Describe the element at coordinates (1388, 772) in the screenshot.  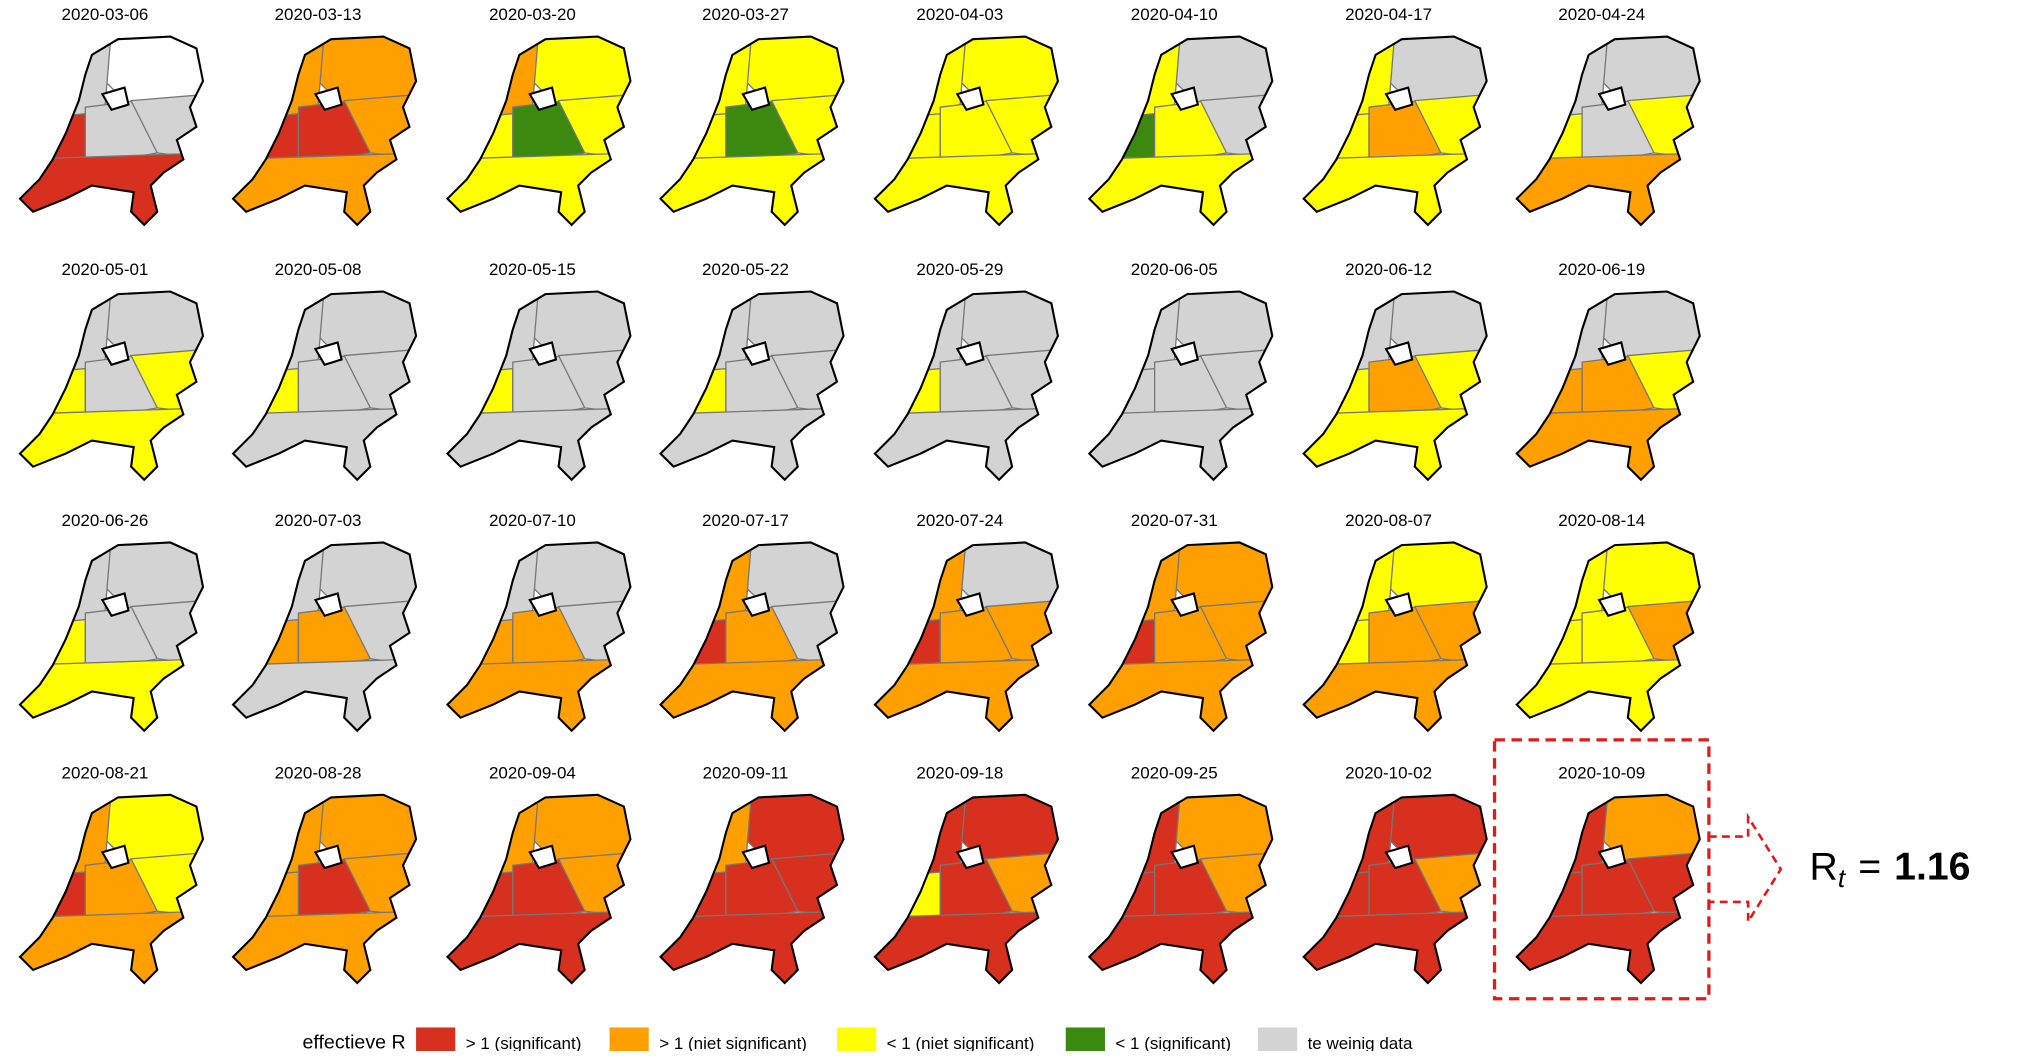
I see `map-date: 2020-10-02` at that location.